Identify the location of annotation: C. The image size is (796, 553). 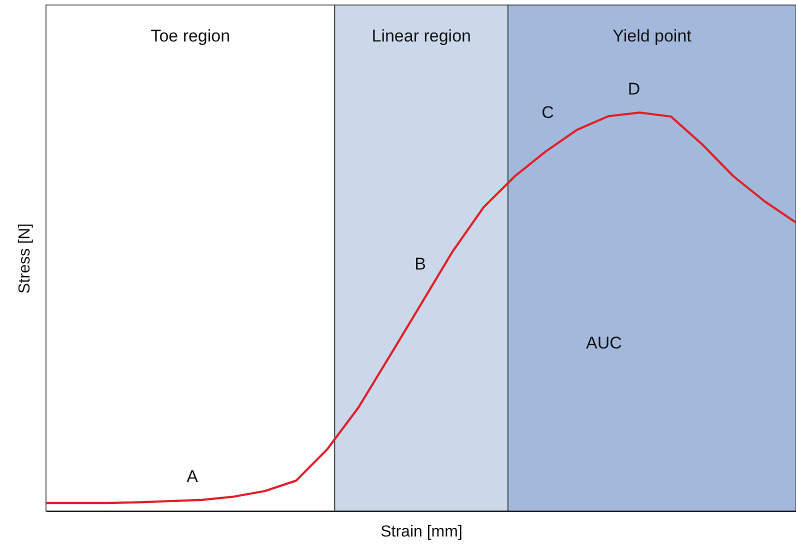
(548, 112).